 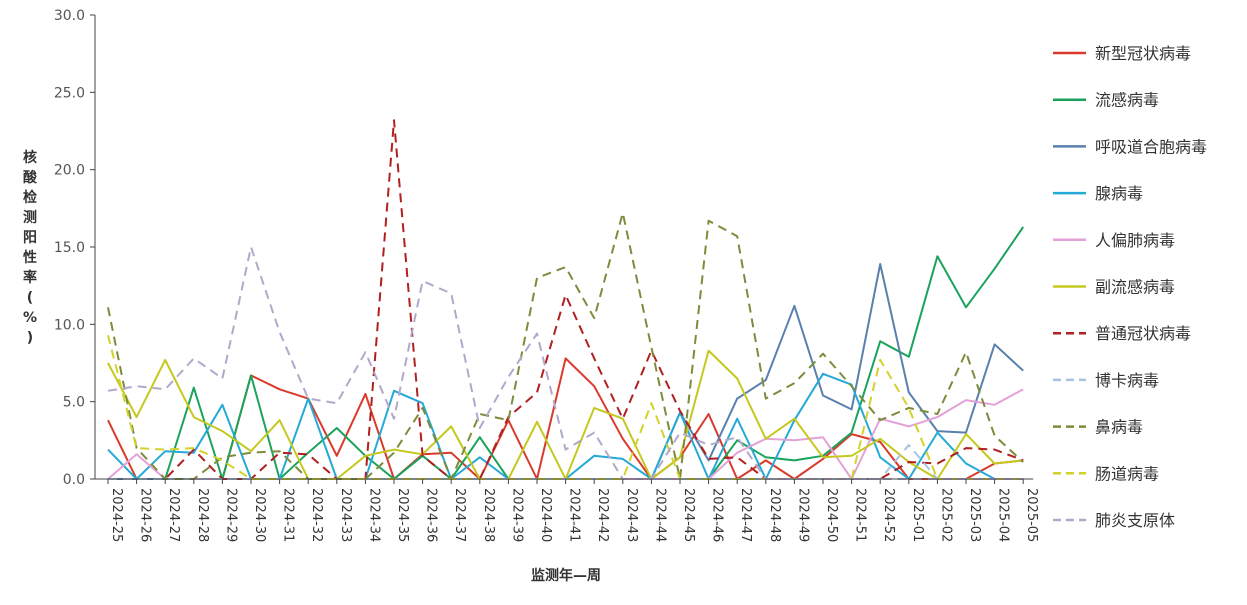 I want to click on x-tick-label: 2024-38, so click(x=488, y=515).